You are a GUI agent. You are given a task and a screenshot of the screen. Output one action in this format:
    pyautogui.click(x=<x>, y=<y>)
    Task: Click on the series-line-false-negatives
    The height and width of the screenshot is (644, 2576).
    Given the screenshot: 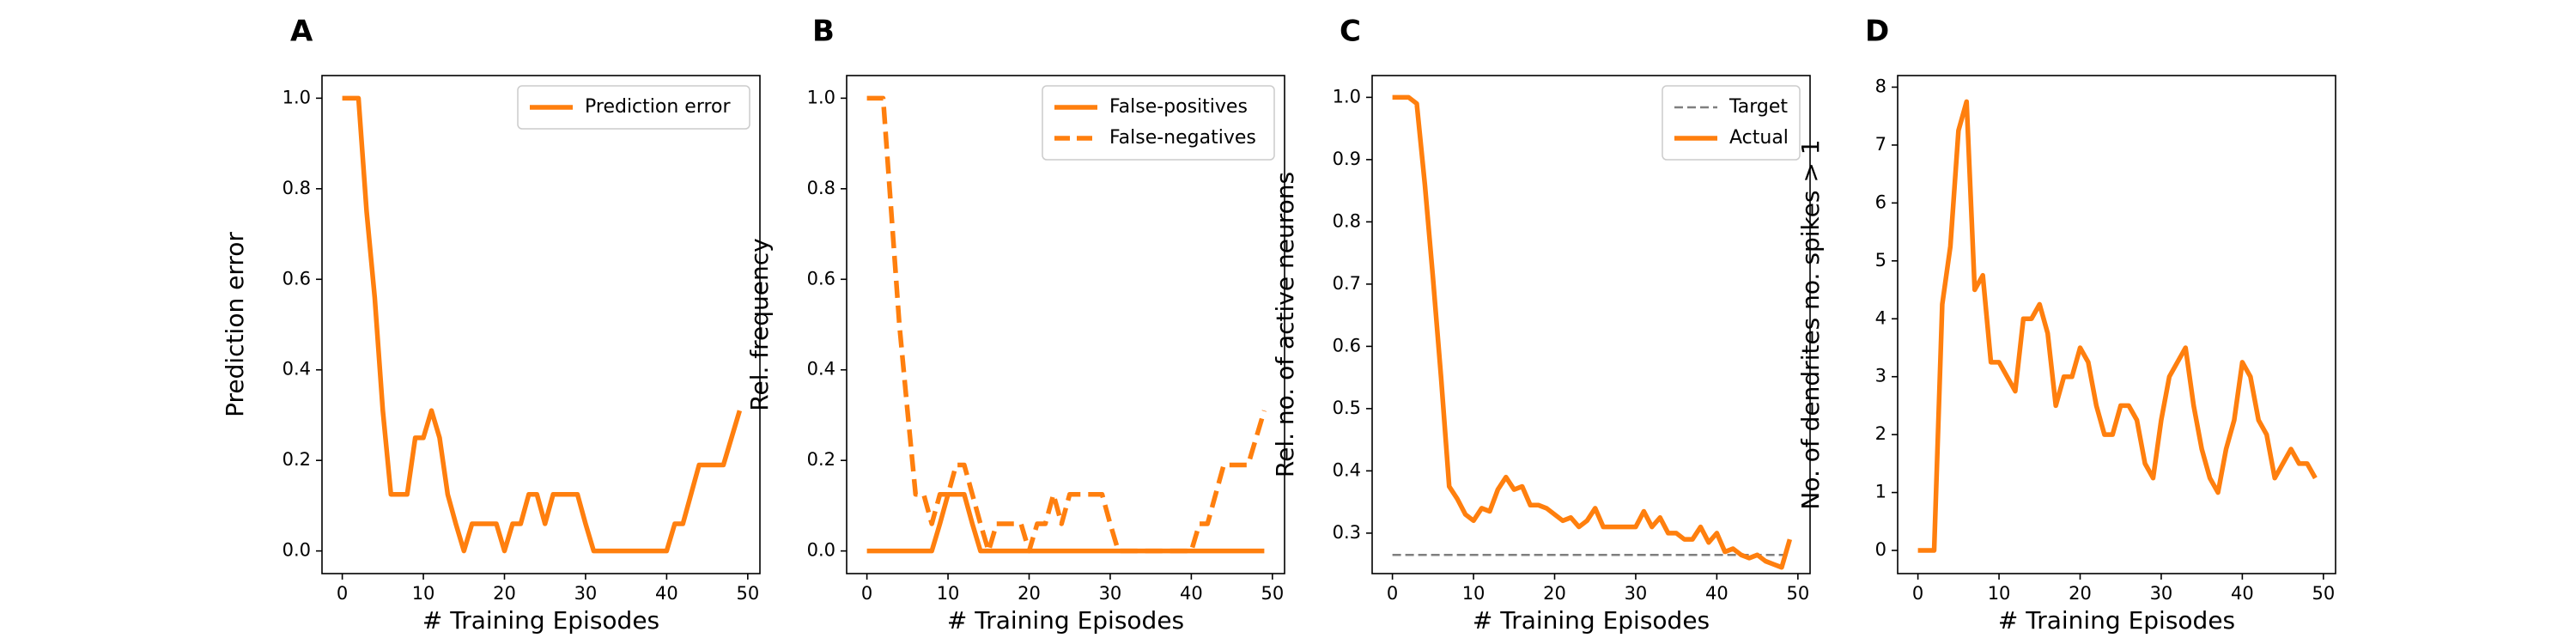 What is the action you would take?
    pyautogui.click(x=1067, y=324)
    